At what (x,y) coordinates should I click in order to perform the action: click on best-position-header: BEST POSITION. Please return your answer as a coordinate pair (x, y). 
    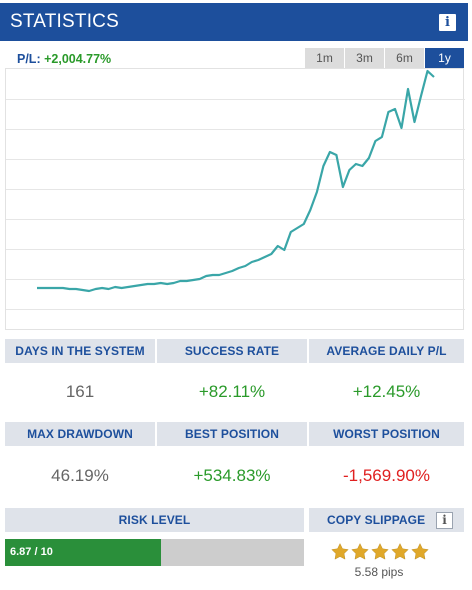
    Looking at the image, I should click on (232, 434).